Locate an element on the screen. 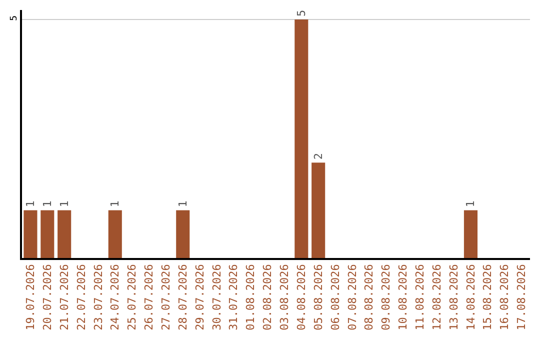 Image resolution: width=540 pixels, height=340 pixels. x-tick-label: 02.08.2026 is located at coordinates (267, 297).